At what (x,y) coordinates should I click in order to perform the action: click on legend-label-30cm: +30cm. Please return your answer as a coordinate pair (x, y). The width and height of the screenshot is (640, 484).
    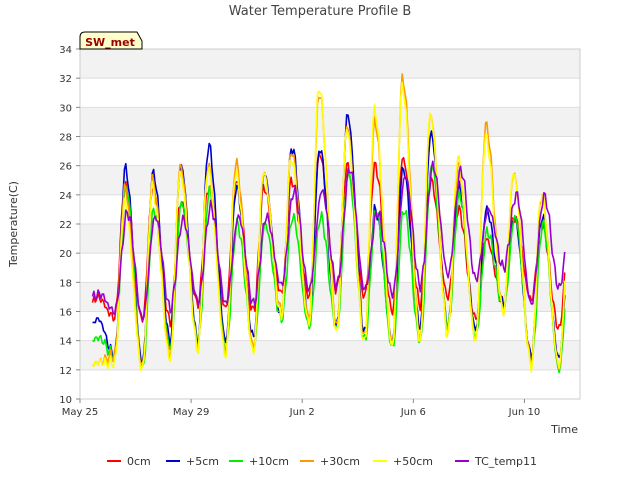
    Looking at the image, I should click on (340, 461).